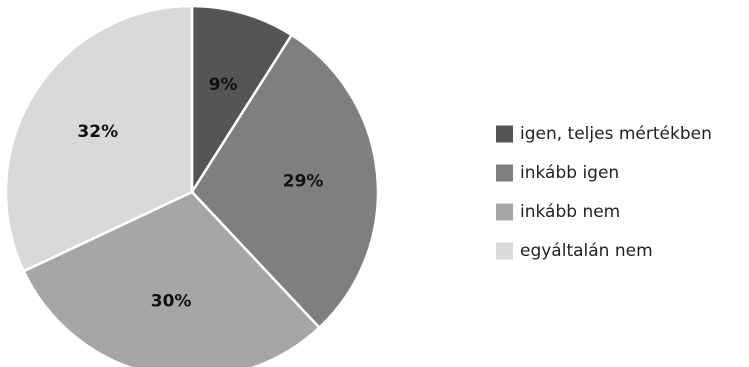 The image size is (749, 367). I want to click on slice-value-label-2: 30%, so click(171, 302).